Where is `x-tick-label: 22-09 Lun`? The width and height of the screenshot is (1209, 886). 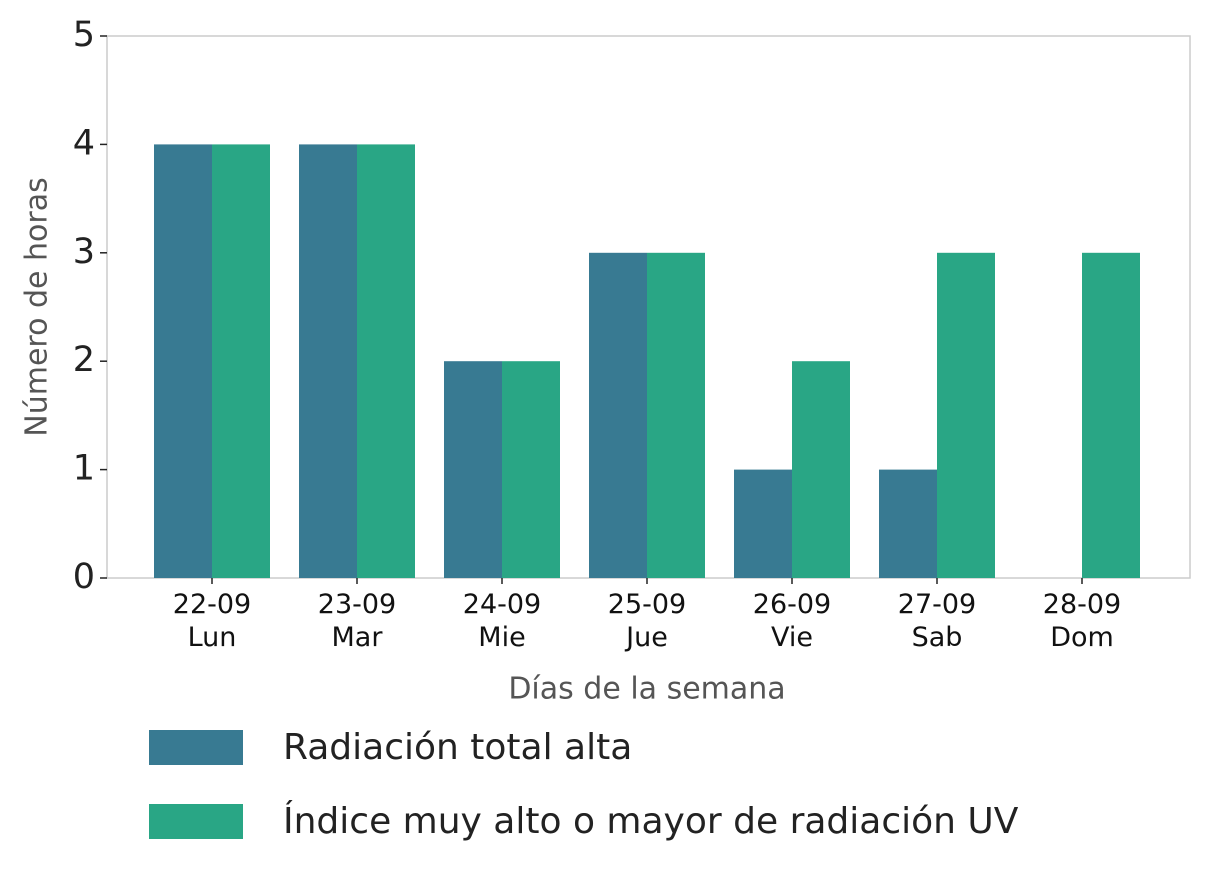 x-tick-label: 22-09 Lun is located at coordinates (212, 621).